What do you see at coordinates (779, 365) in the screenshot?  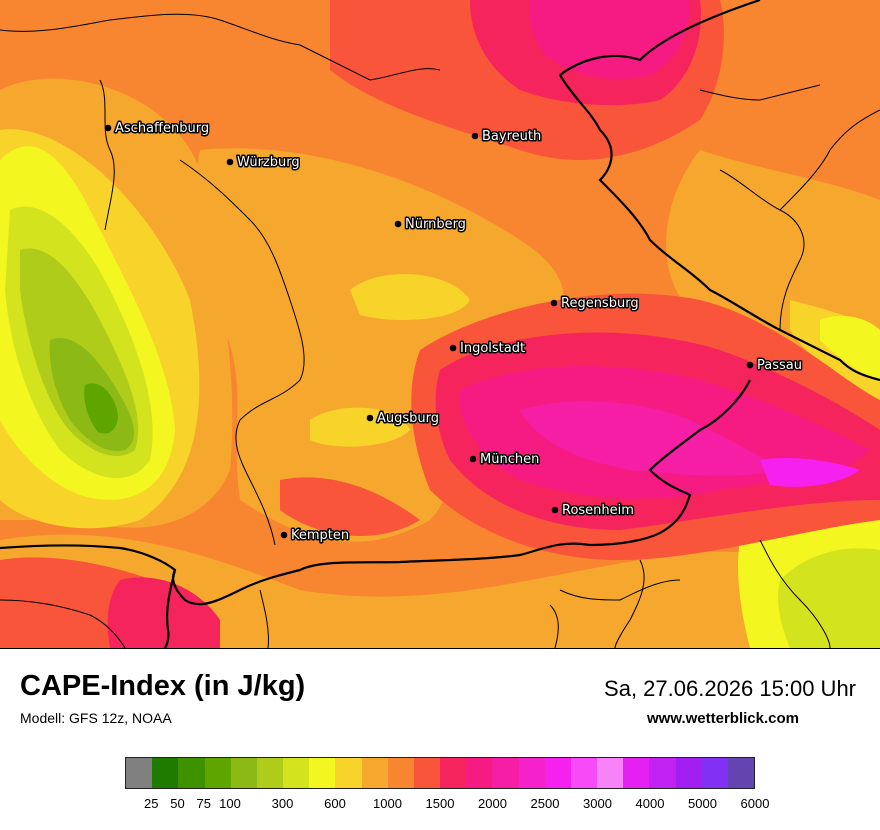 I see `city-label: Passau` at bounding box center [779, 365].